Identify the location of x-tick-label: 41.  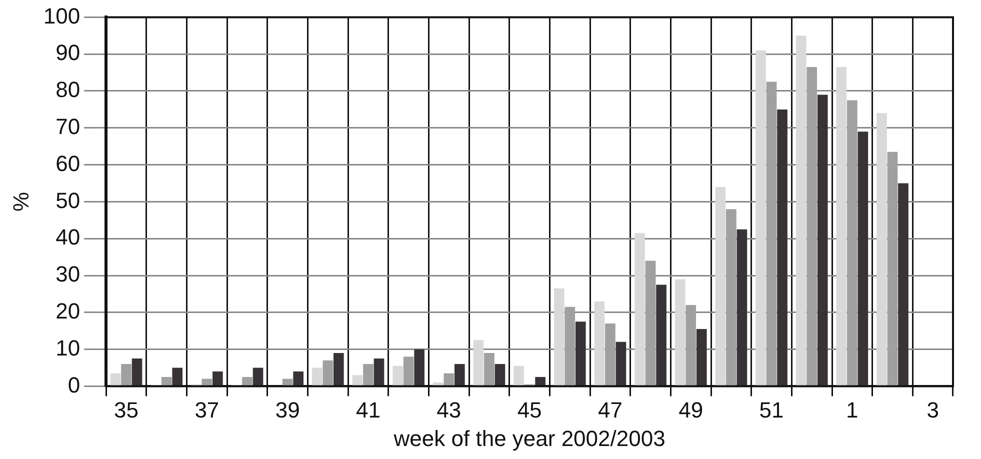
(368, 409).